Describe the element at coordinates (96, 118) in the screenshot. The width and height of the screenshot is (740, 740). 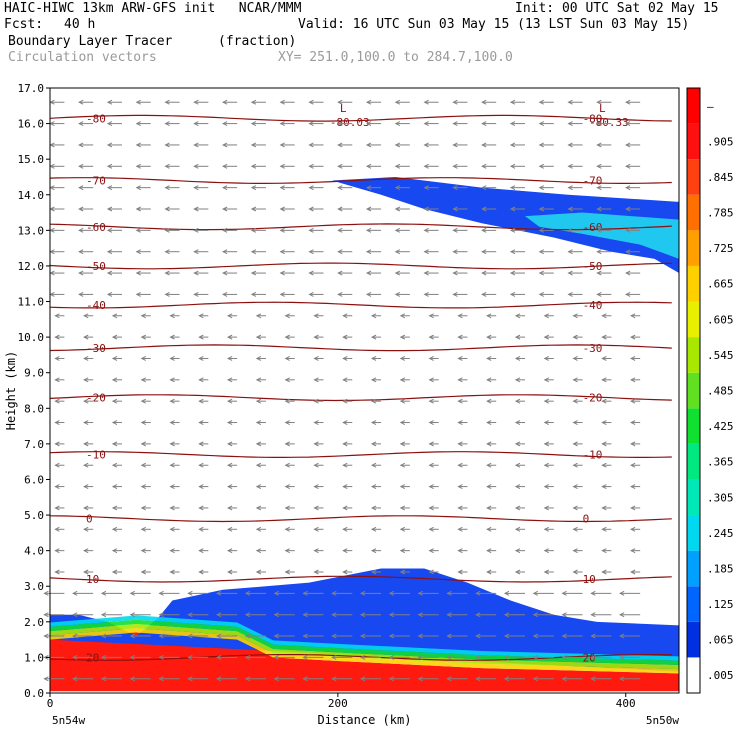
I see `contour-label-left-0: -80` at that location.